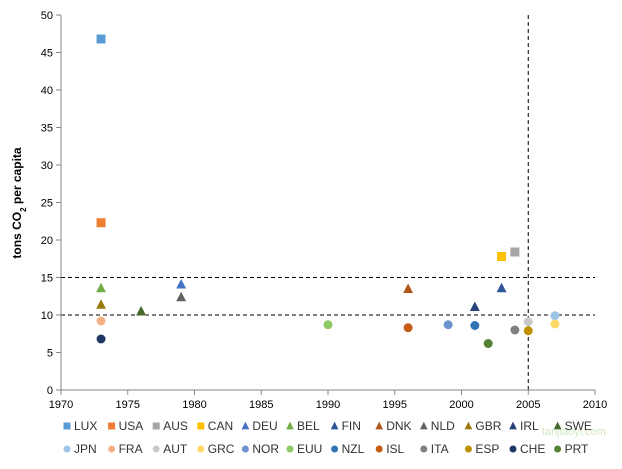  Describe the element at coordinates (112, 449) in the screenshot. I see `legend-marker-fra` at that location.